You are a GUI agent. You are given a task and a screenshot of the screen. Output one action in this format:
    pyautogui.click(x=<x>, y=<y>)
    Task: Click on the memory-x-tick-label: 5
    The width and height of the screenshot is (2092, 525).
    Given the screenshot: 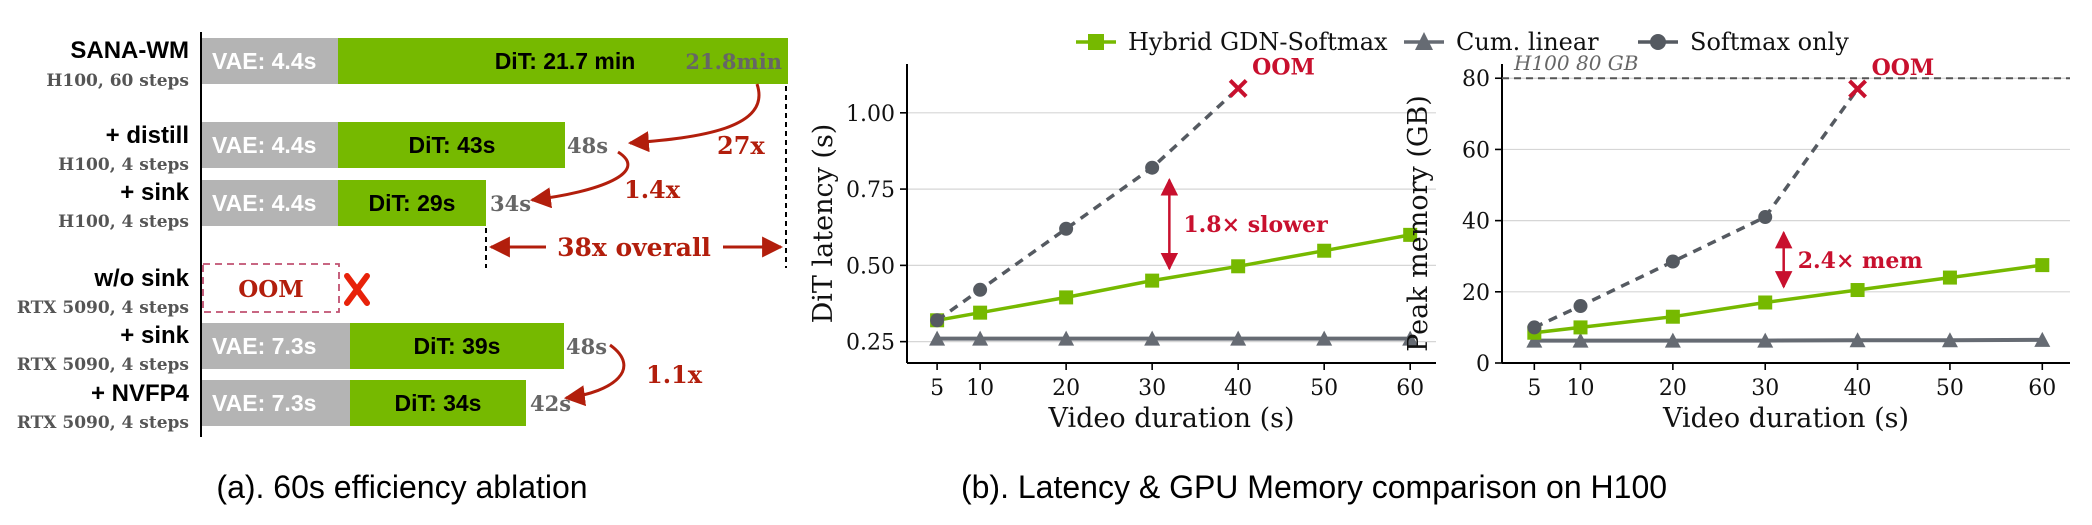 What is the action you would take?
    pyautogui.click(x=1534, y=388)
    